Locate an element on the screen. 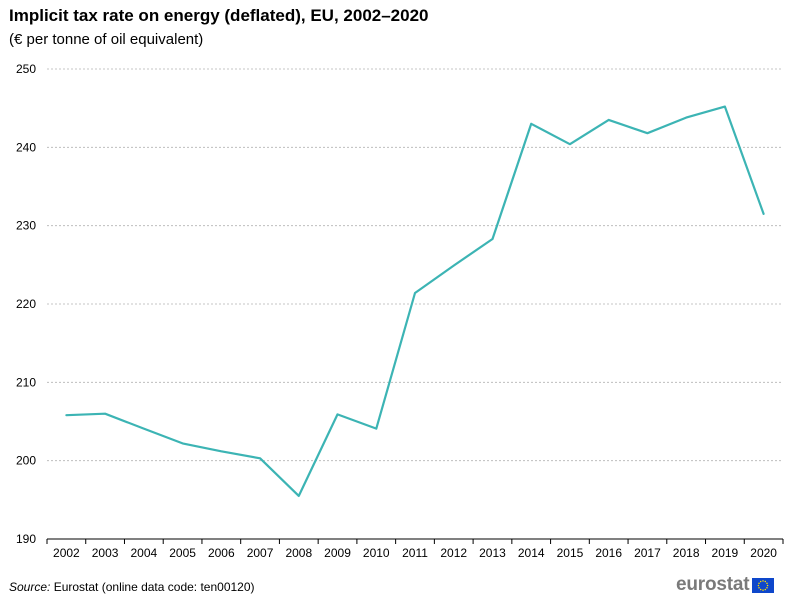  x-tick-label-2006: 2006 is located at coordinates (221, 553).